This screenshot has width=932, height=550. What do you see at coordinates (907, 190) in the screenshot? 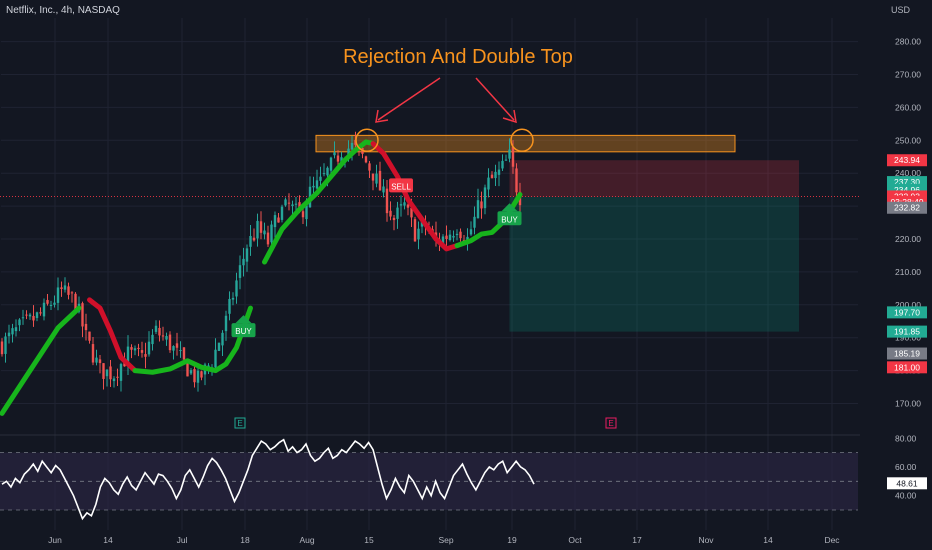
I see `price-label: 234.96` at bounding box center [907, 190].